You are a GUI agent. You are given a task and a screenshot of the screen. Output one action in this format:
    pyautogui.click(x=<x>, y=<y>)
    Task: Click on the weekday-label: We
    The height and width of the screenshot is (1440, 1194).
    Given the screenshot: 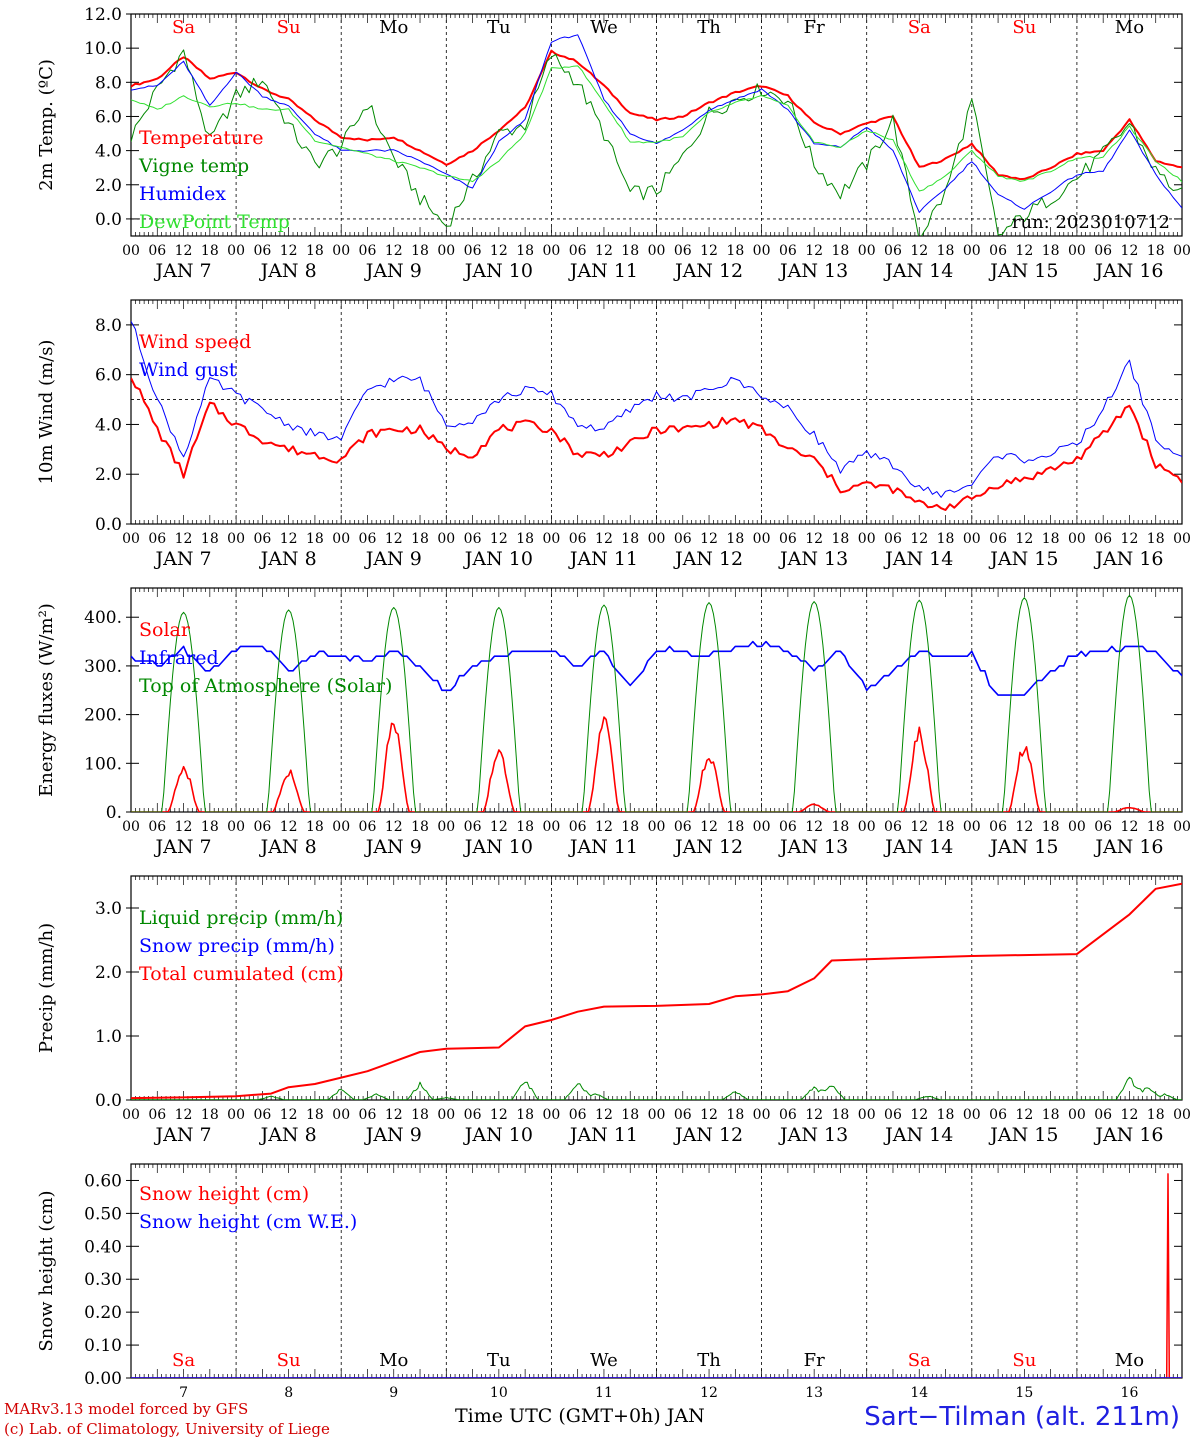 What is the action you would take?
    pyautogui.click(x=604, y=27)
    